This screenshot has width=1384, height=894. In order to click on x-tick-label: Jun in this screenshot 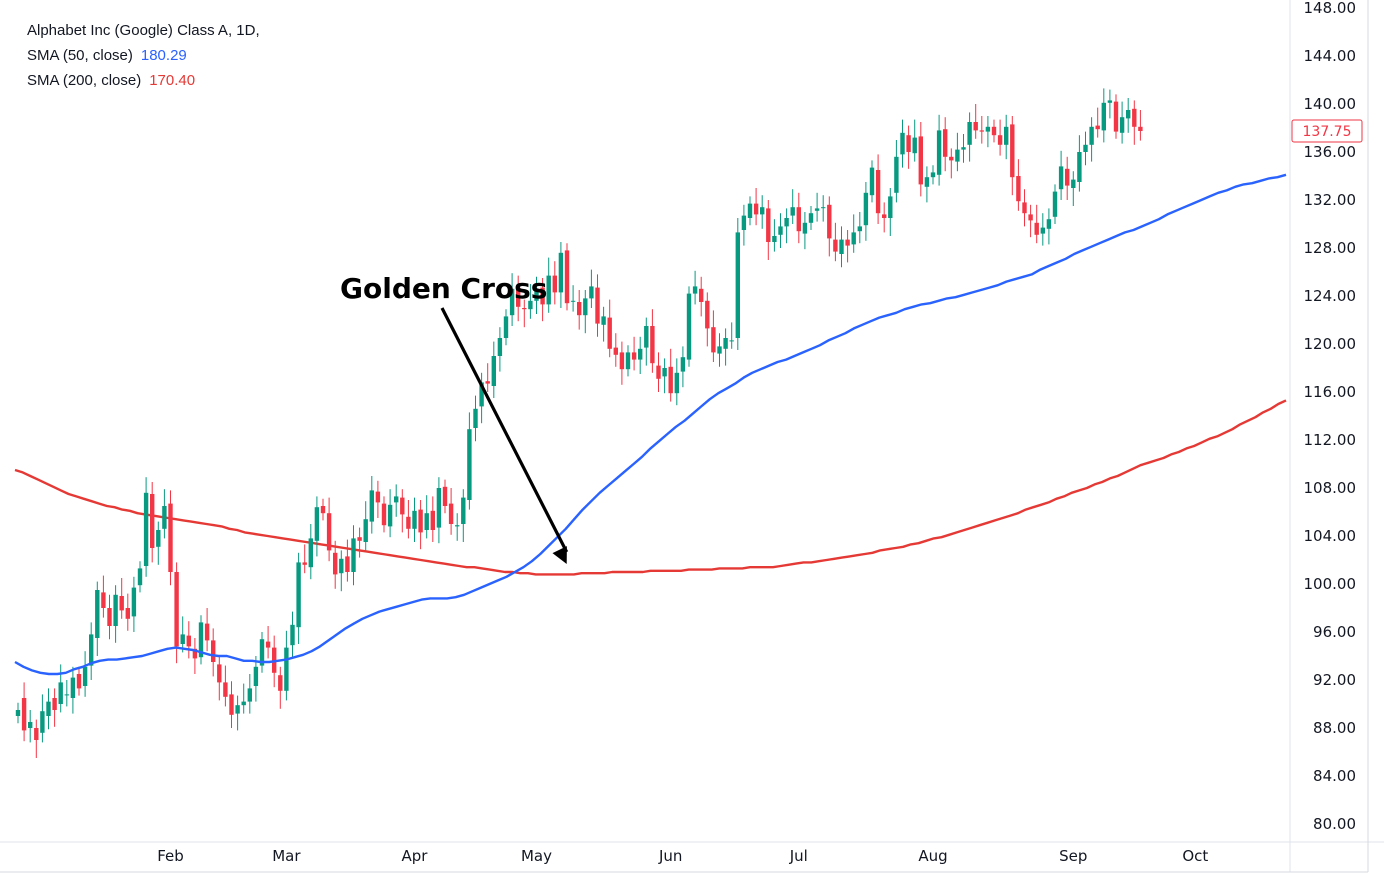, I will do `click(670, 856)`.